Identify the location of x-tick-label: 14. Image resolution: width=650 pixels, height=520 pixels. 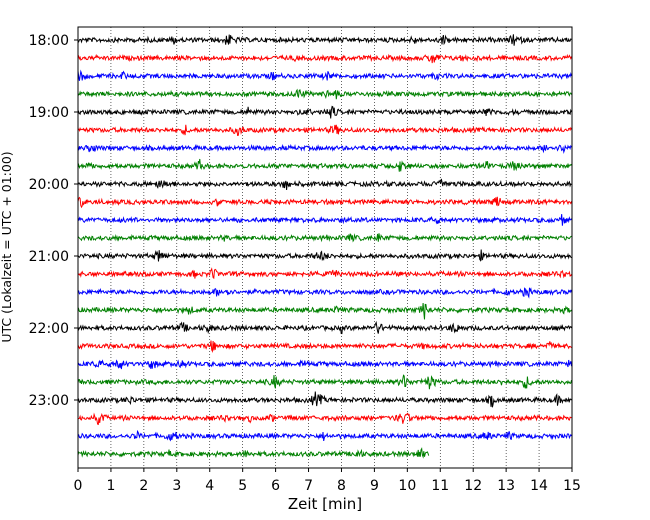
(539, 486).